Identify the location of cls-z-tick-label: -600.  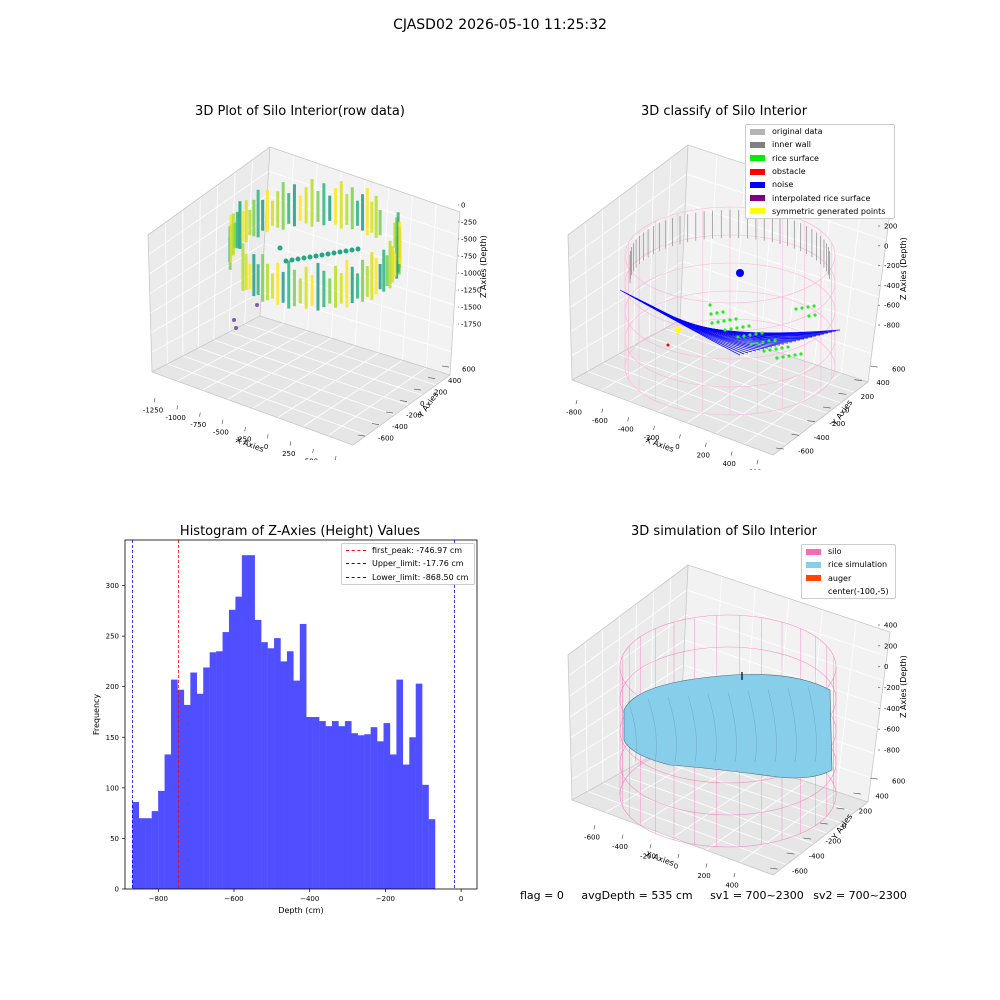
(892, 306).